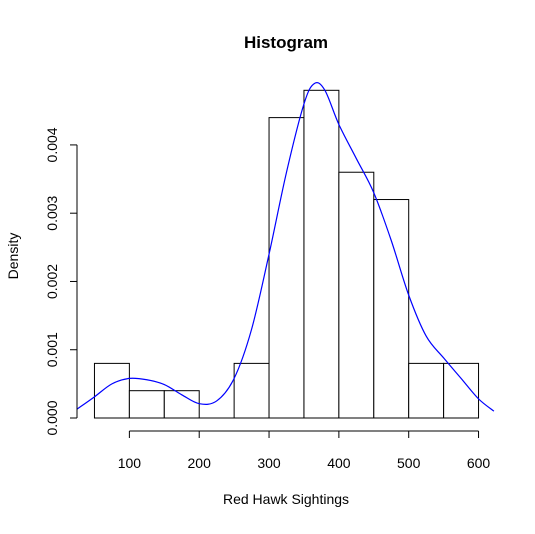 Image resolution: width=535 pixels, height=534 pixels. I want to click on y-axis: 0.000 0.001 0.002 0.003 0.004, so click(61, 281).